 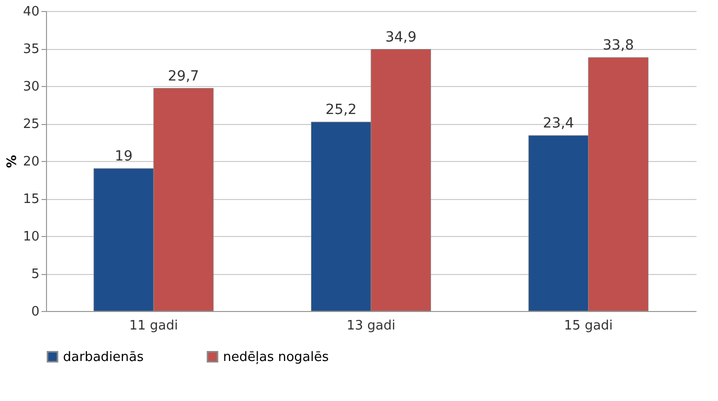 What do you see at coordinates (400, 37) in the screenshot?
I see `text: 34,9` at bounding box center [400, 37].